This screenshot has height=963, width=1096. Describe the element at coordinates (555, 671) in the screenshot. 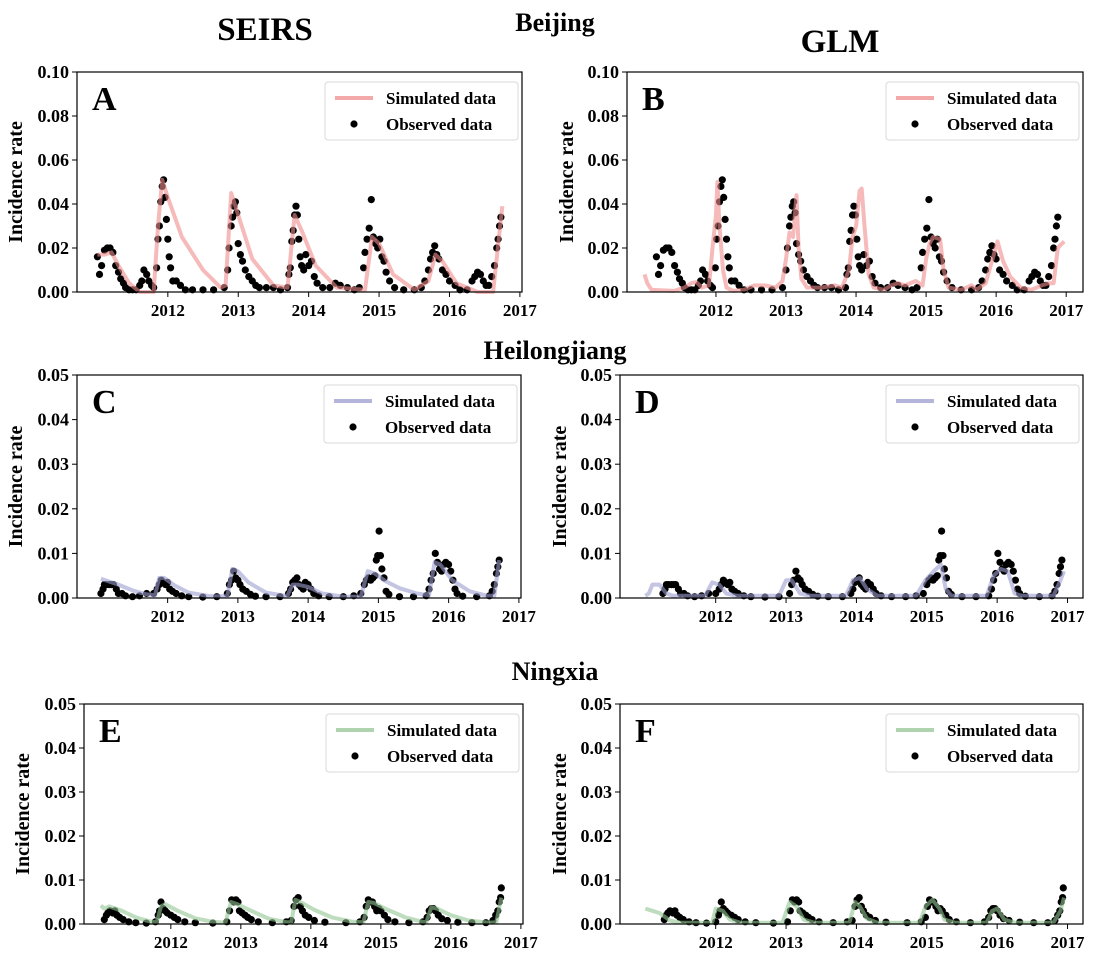

I see `region-title-ningxia: Ningxia` at that location.